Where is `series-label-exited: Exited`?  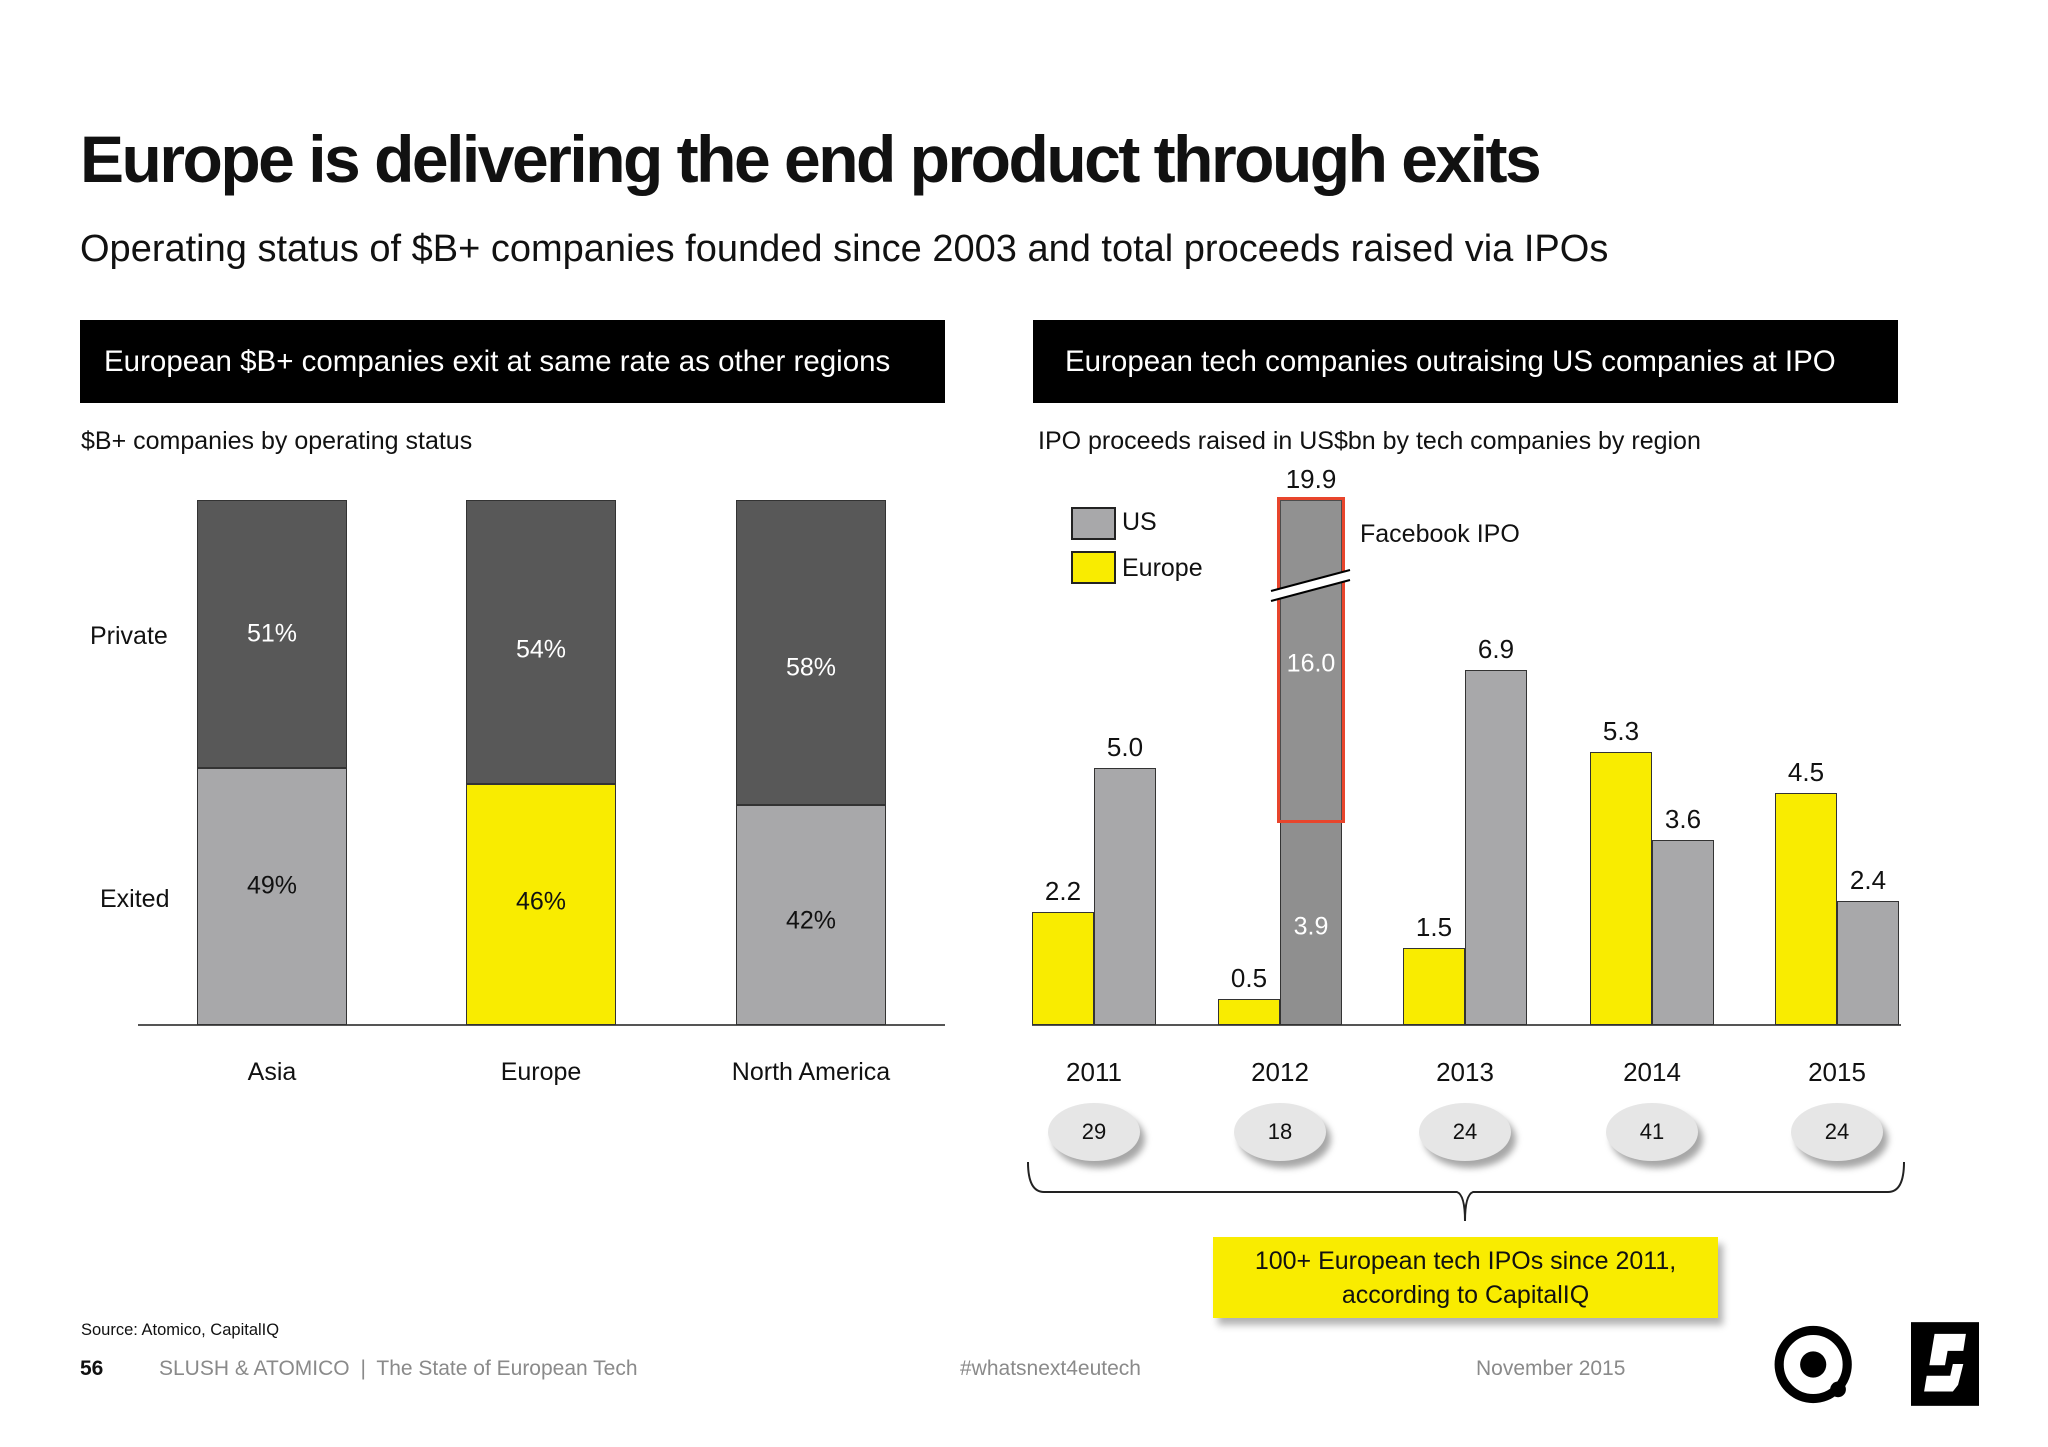
series-label-exited: Exited is located at coordinates (135, 899).